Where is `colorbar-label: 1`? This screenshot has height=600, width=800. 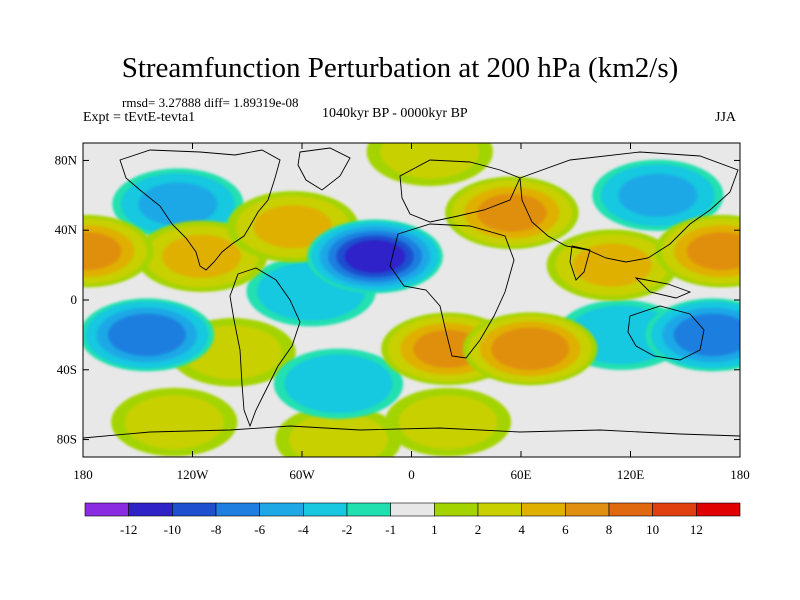 colorbar-label: 1 is located at coordinates (434, 529).